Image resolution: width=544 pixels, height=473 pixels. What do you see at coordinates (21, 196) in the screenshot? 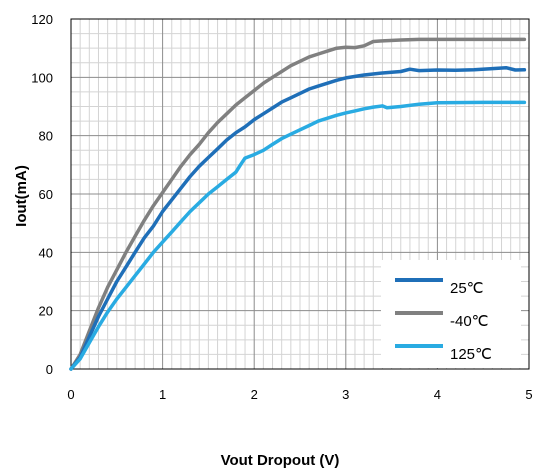
I see `y-axis-title: Iout(mA)` at bounding box center [21, 196].